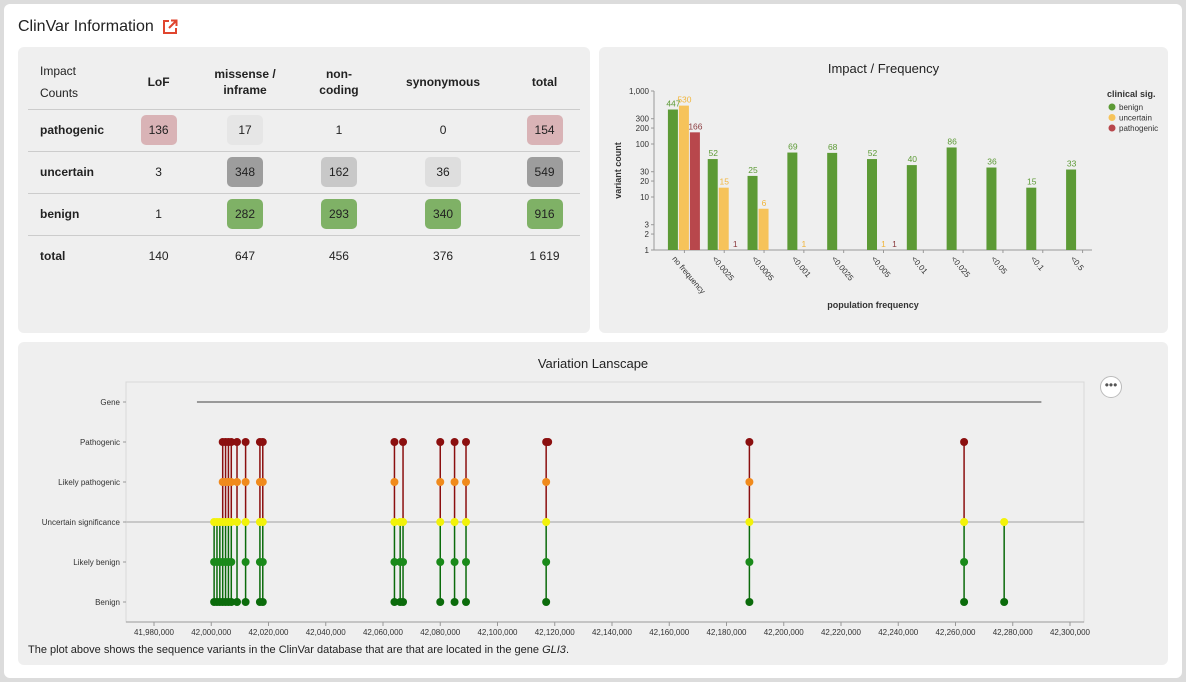  I want to click on bar-data-label: 166, so click(695, 126).